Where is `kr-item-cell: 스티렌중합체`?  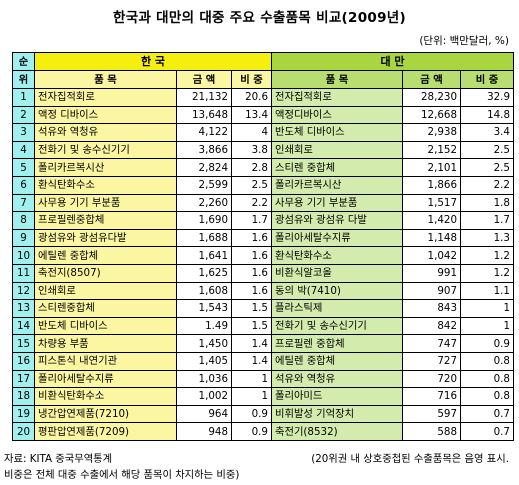
kr-item-cell: 스티렌중합체 is located at coordinates (105, 308).